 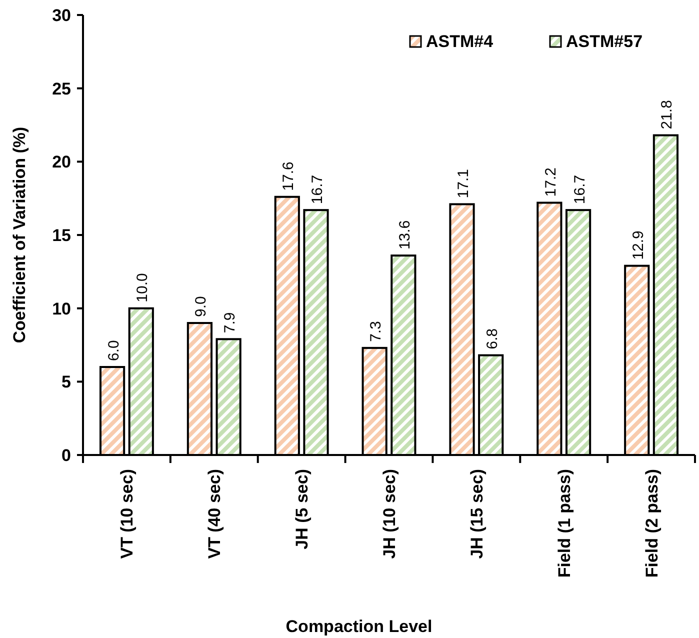 I want to click on data-label: 9.0, so click(x=201, y=306).